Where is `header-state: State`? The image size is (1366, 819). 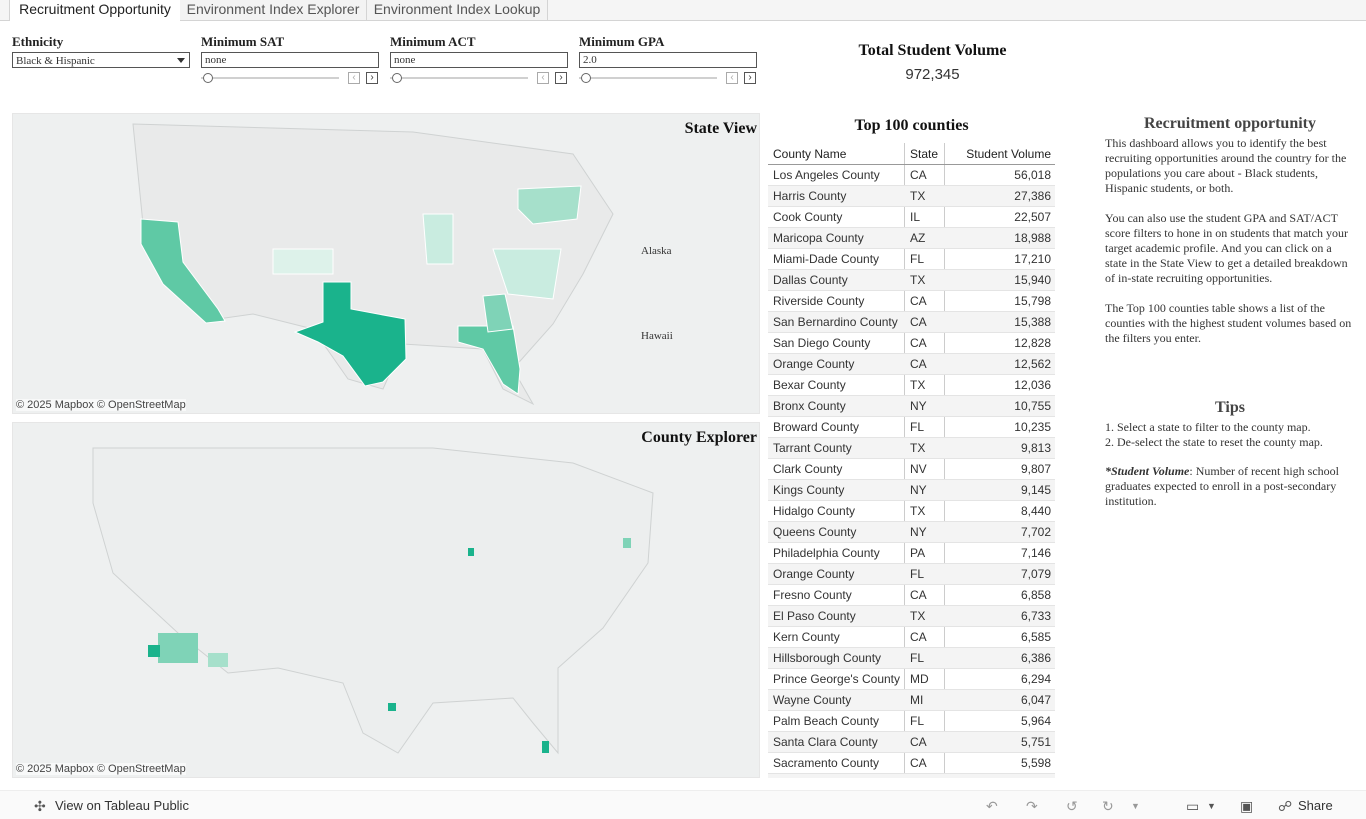
header-state: State is located at coordinates (924, 154).